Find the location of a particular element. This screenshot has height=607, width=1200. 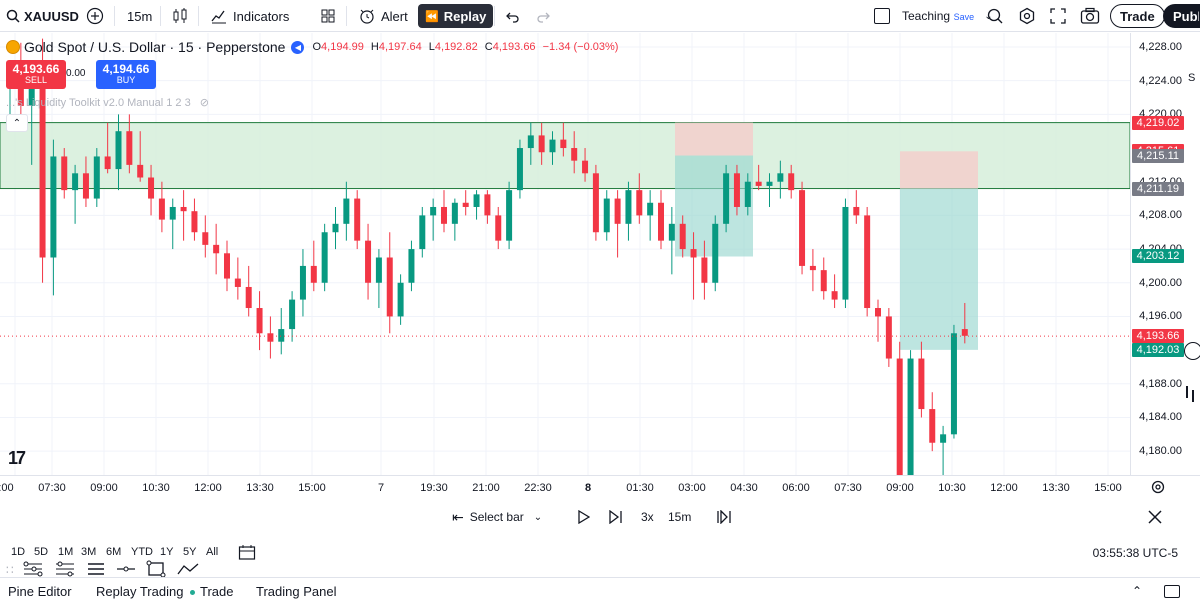

range-button-all: All is located at coordinates (212, 552).